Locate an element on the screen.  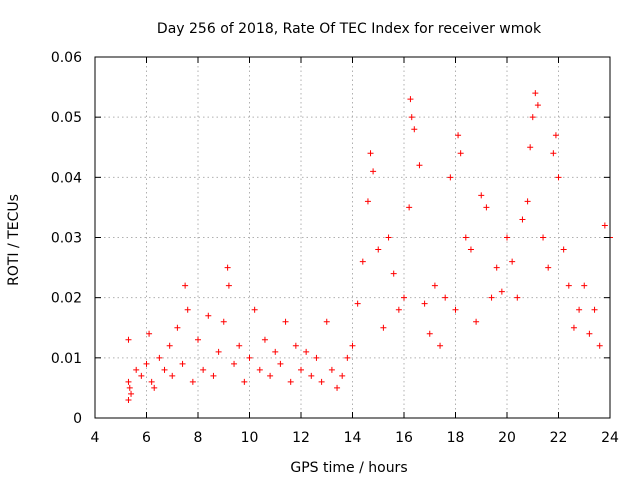
x-tick-label: 6 is located at coordinates (146, 438).